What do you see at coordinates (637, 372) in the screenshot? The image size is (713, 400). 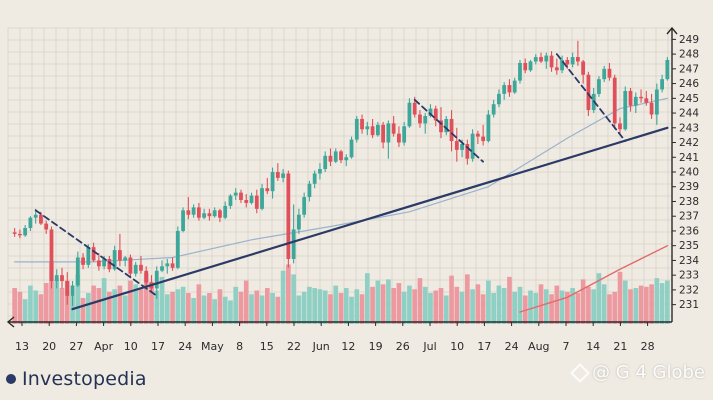 I see `watermark: @ G 4 Globe` at bounding box center [637, 372].